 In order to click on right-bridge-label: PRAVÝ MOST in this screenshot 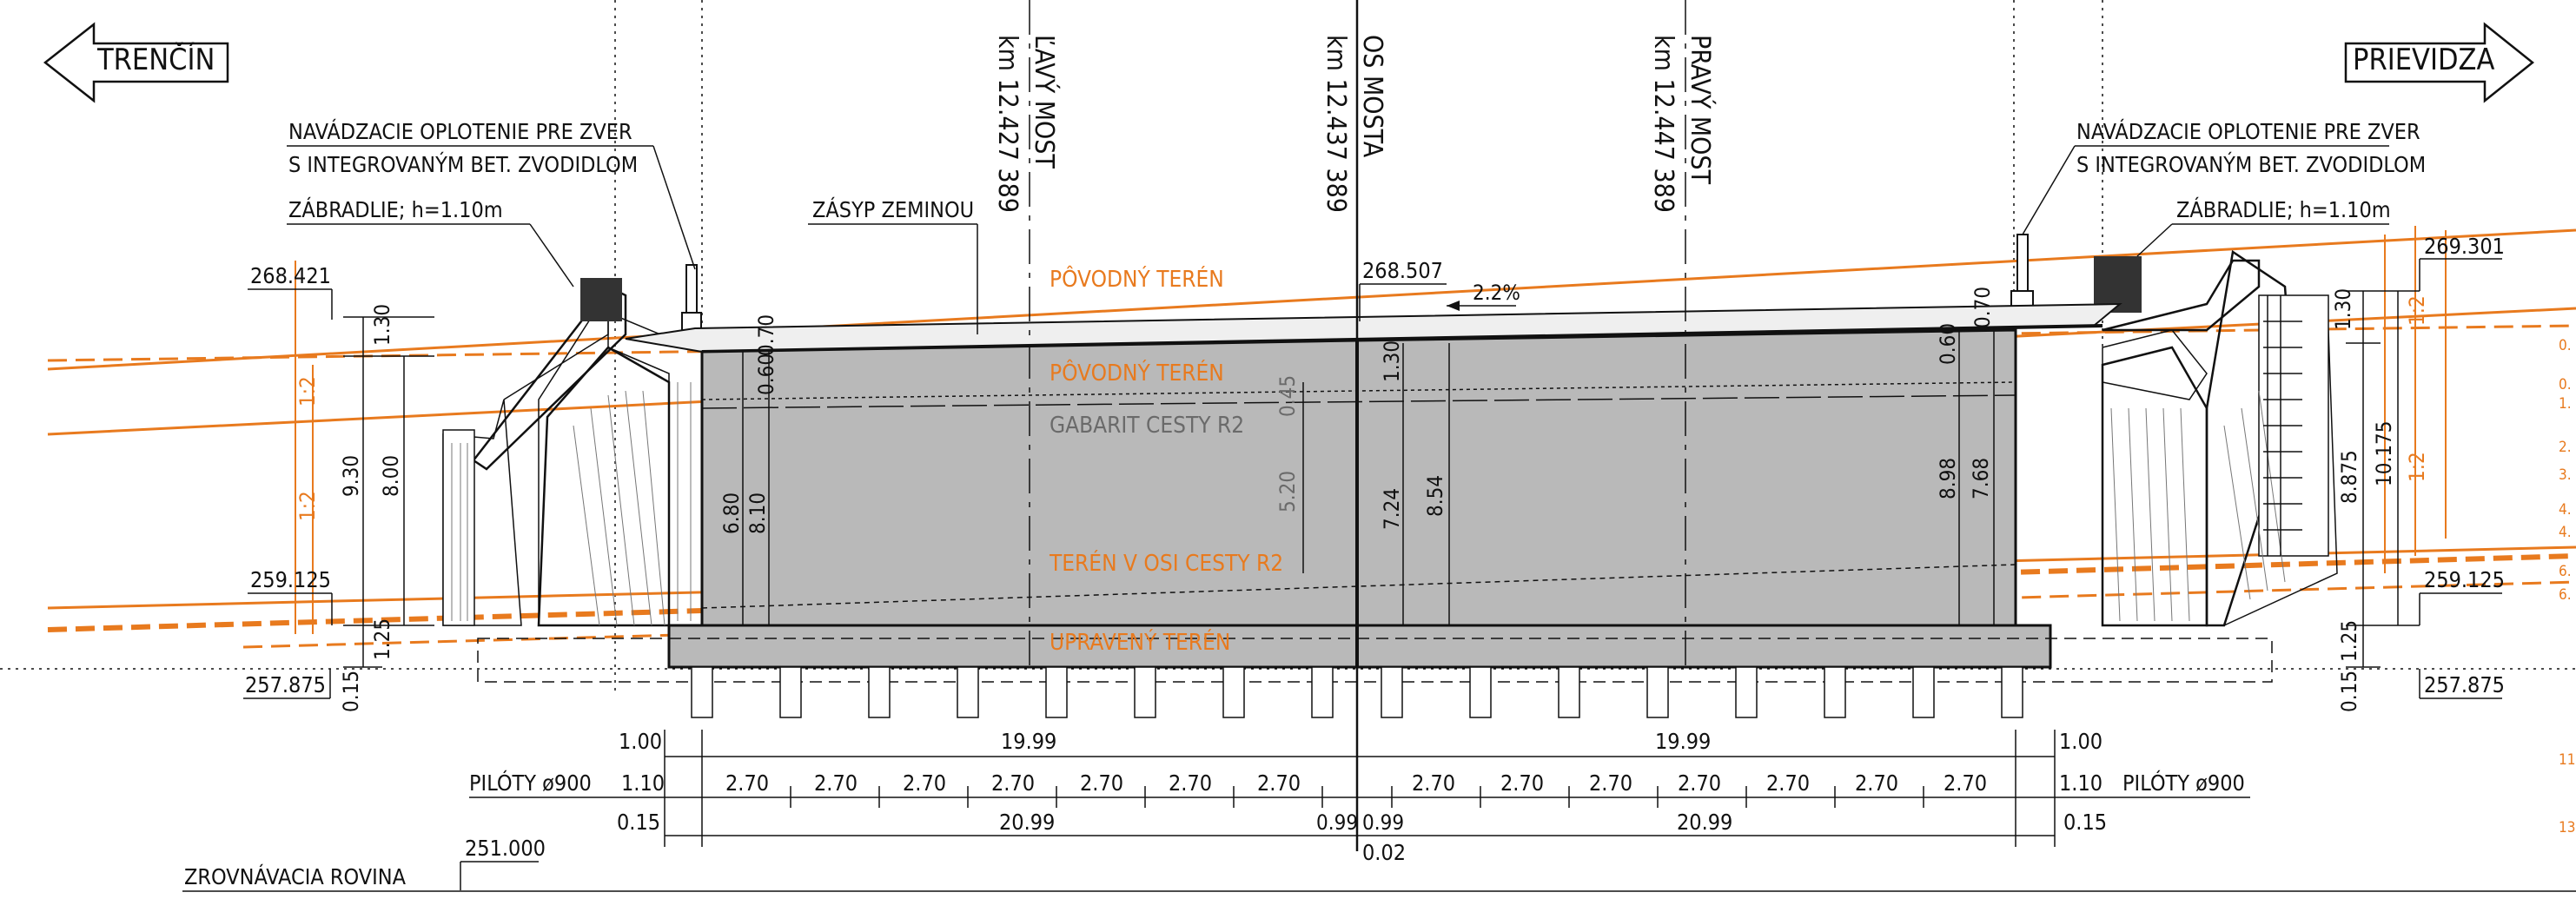, I will do `click(1700, 110)`.